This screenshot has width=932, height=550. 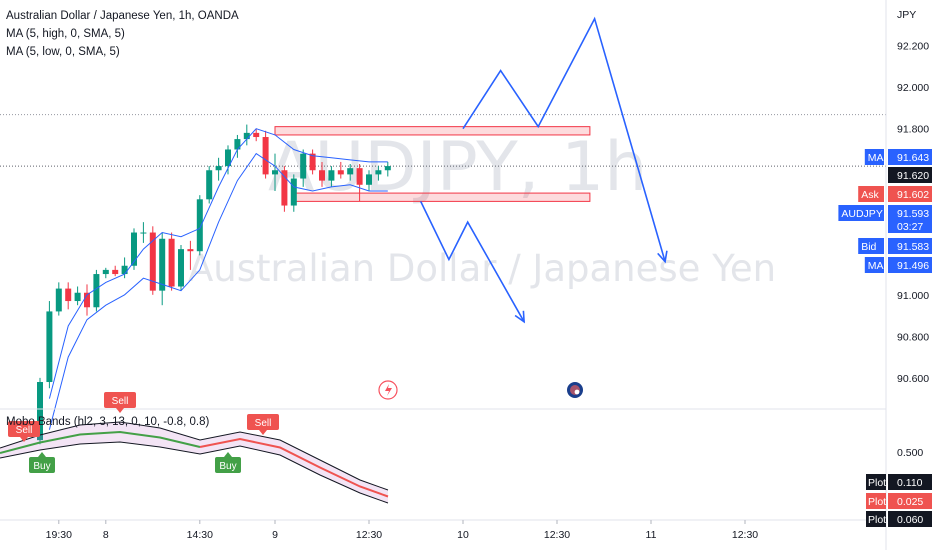 I want to click on plot-value: 0.025, so click(x=910, y=502).